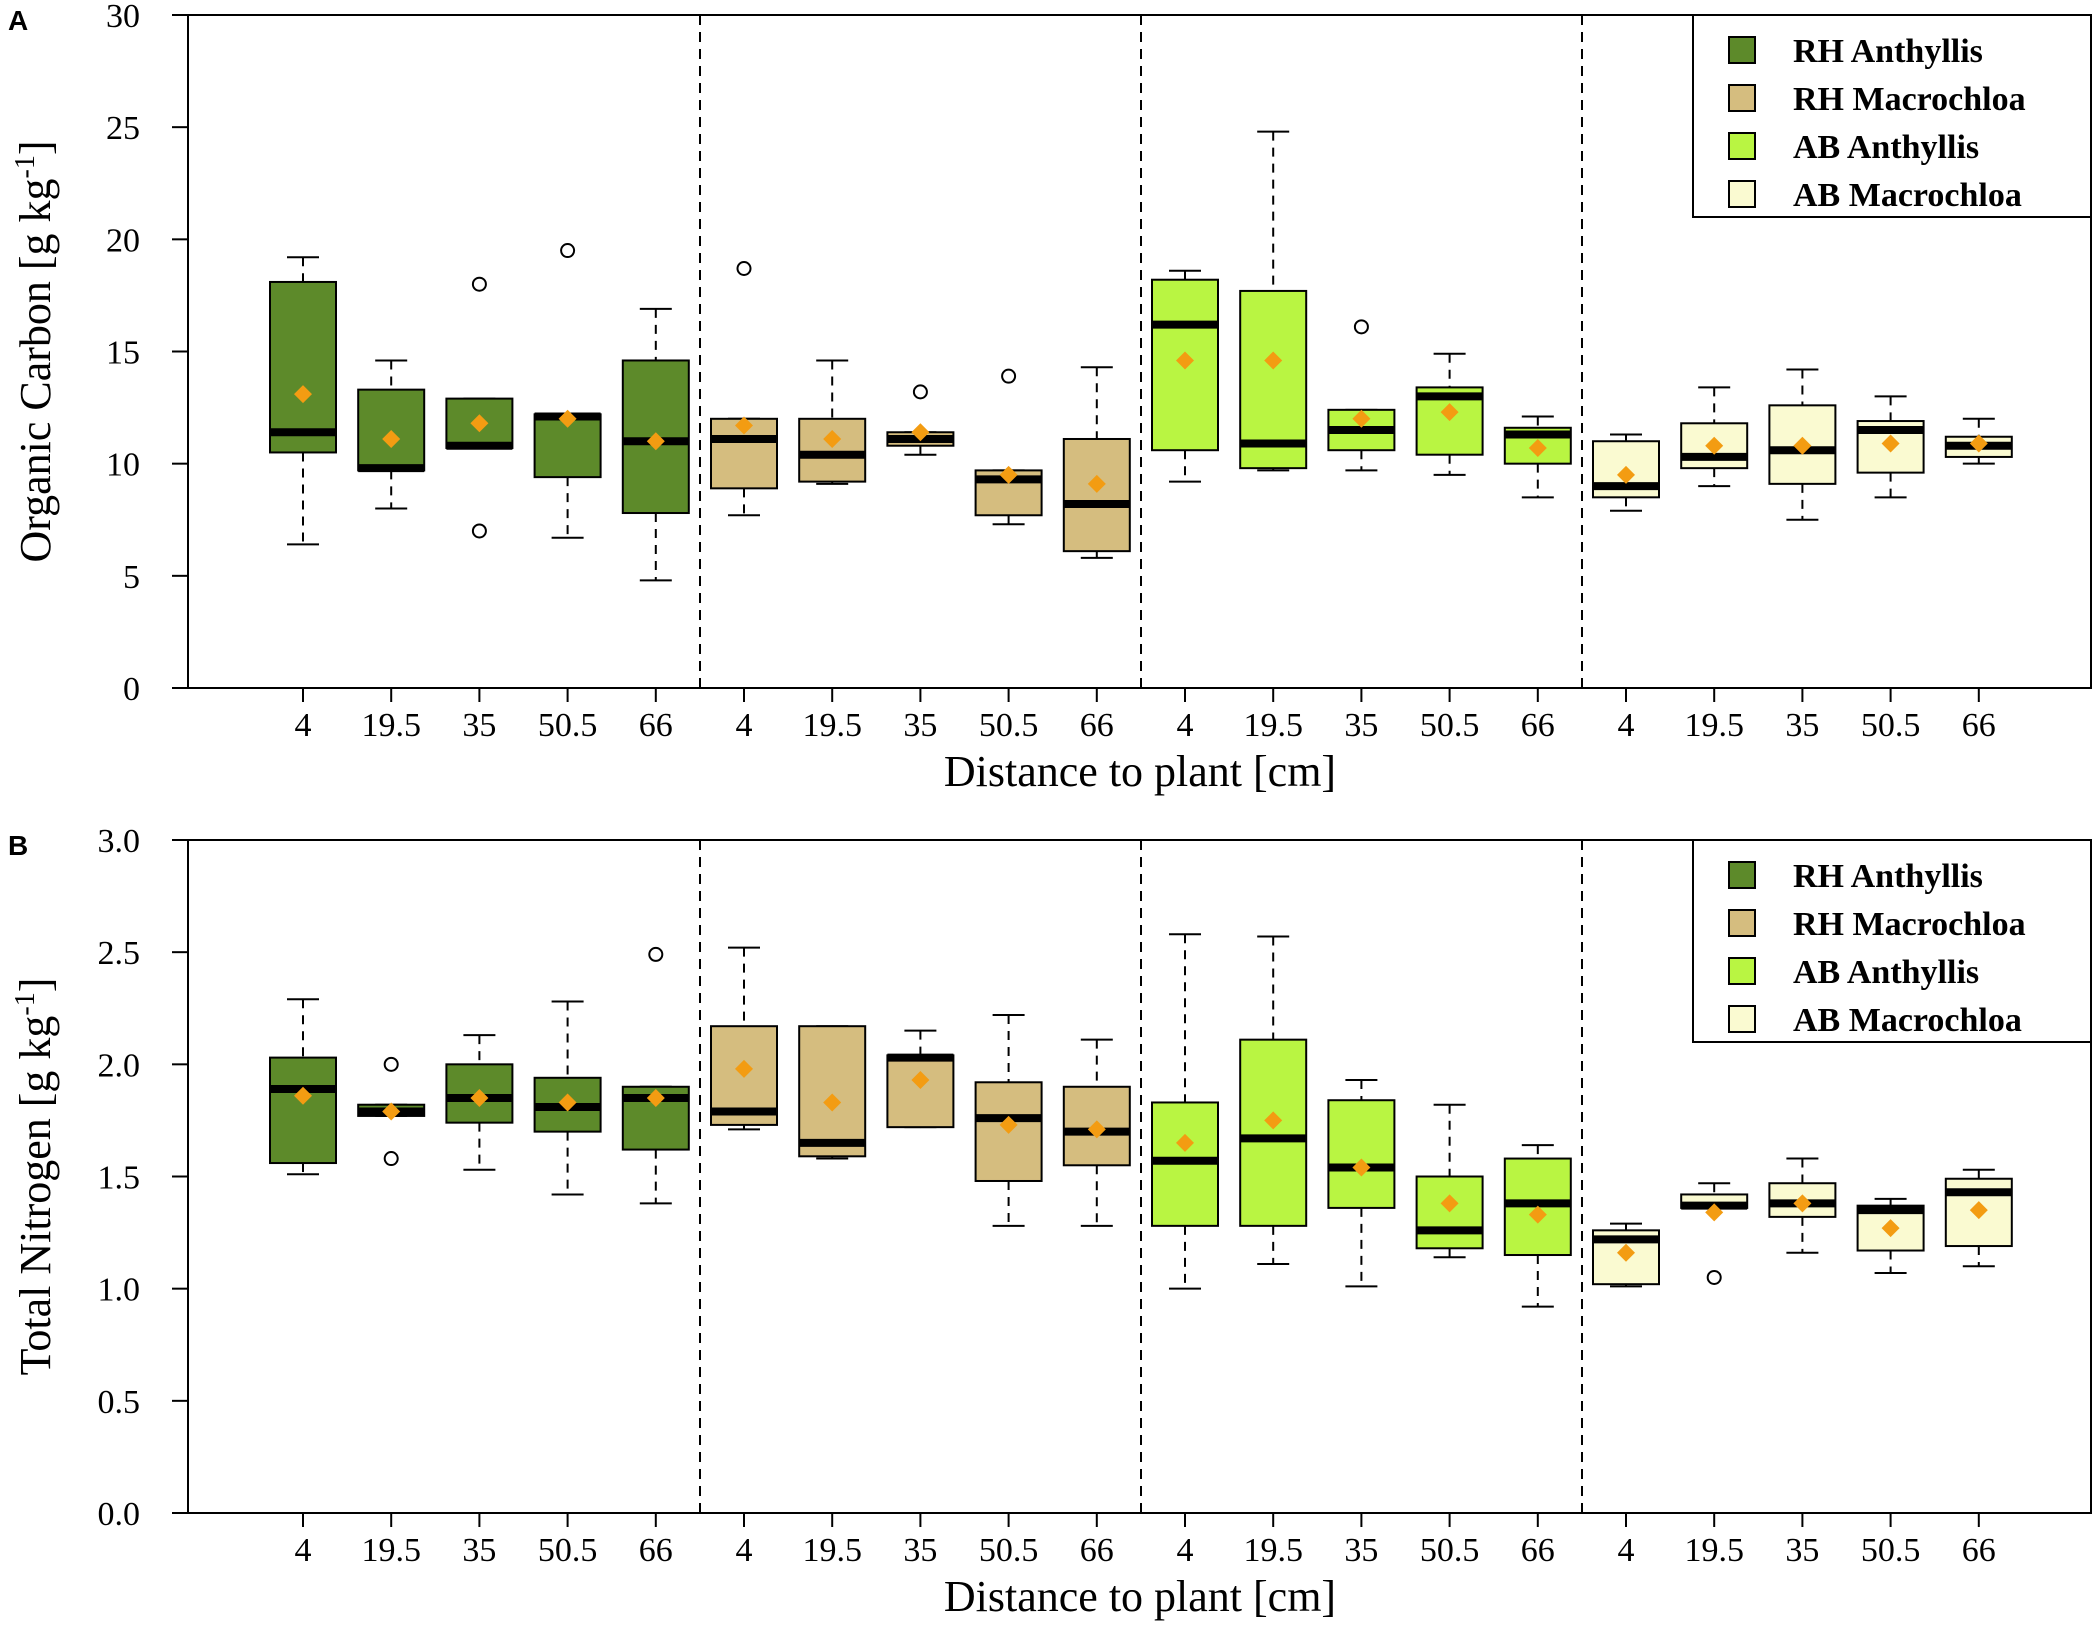  Describe the element at coordinates (1888, 51) in the screenshot. I see `legend-label: RH Anthyllis` at that location.